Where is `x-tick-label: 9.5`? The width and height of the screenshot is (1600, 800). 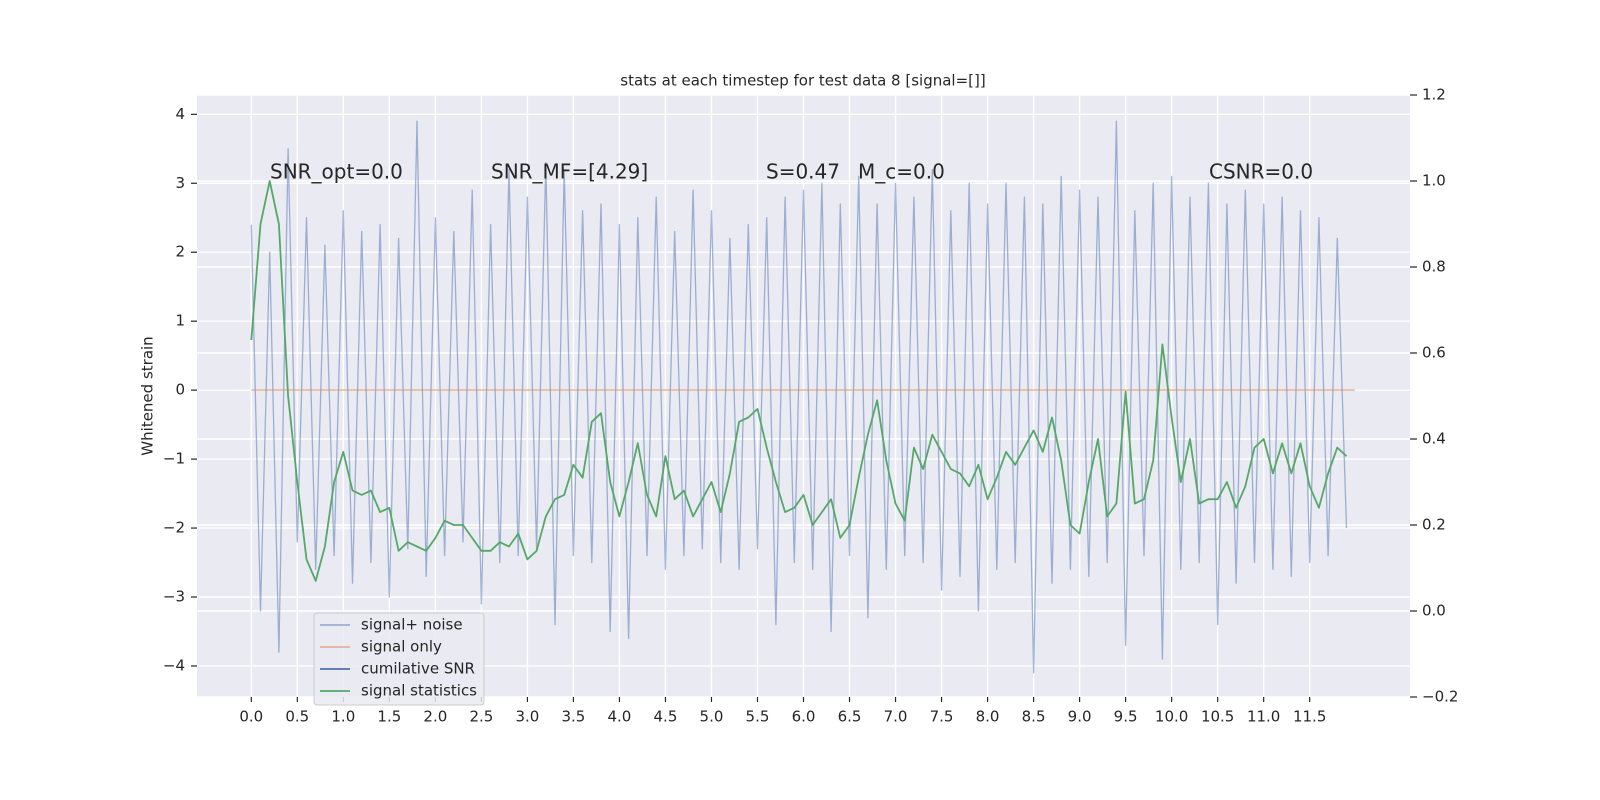
x-tick-label: 9.5 is located at coordinates (1126, 717).